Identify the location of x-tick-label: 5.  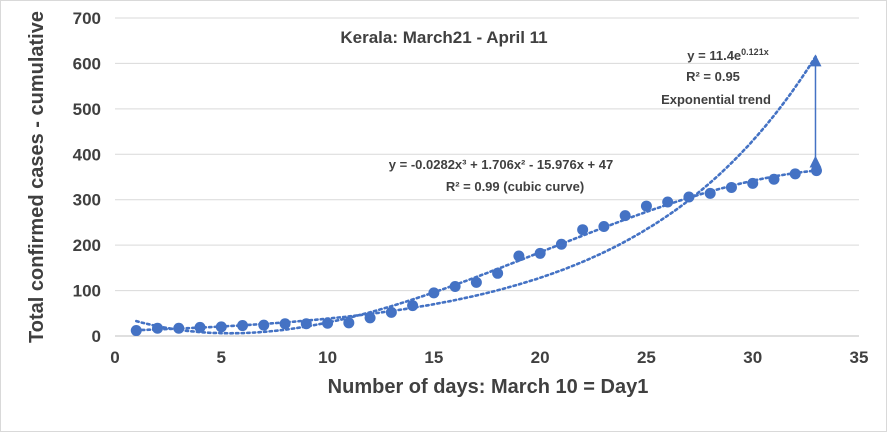
(221, 357).